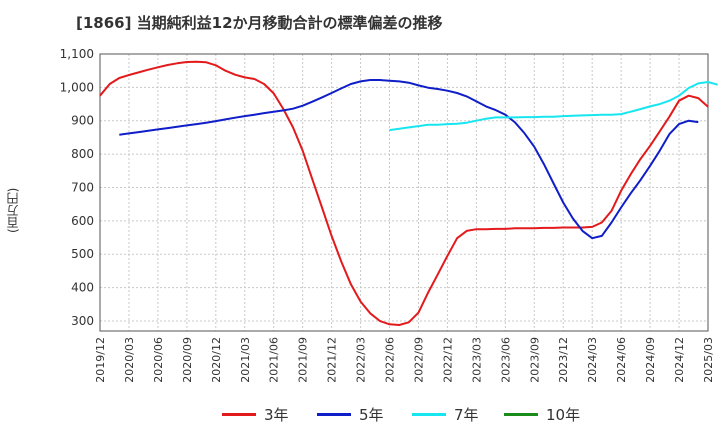 The image size is (720, 440). What do you see at coordinates (82, 187) in the screenshot?
I see `y-tick-label: 700` at bounding box center [82, 187].